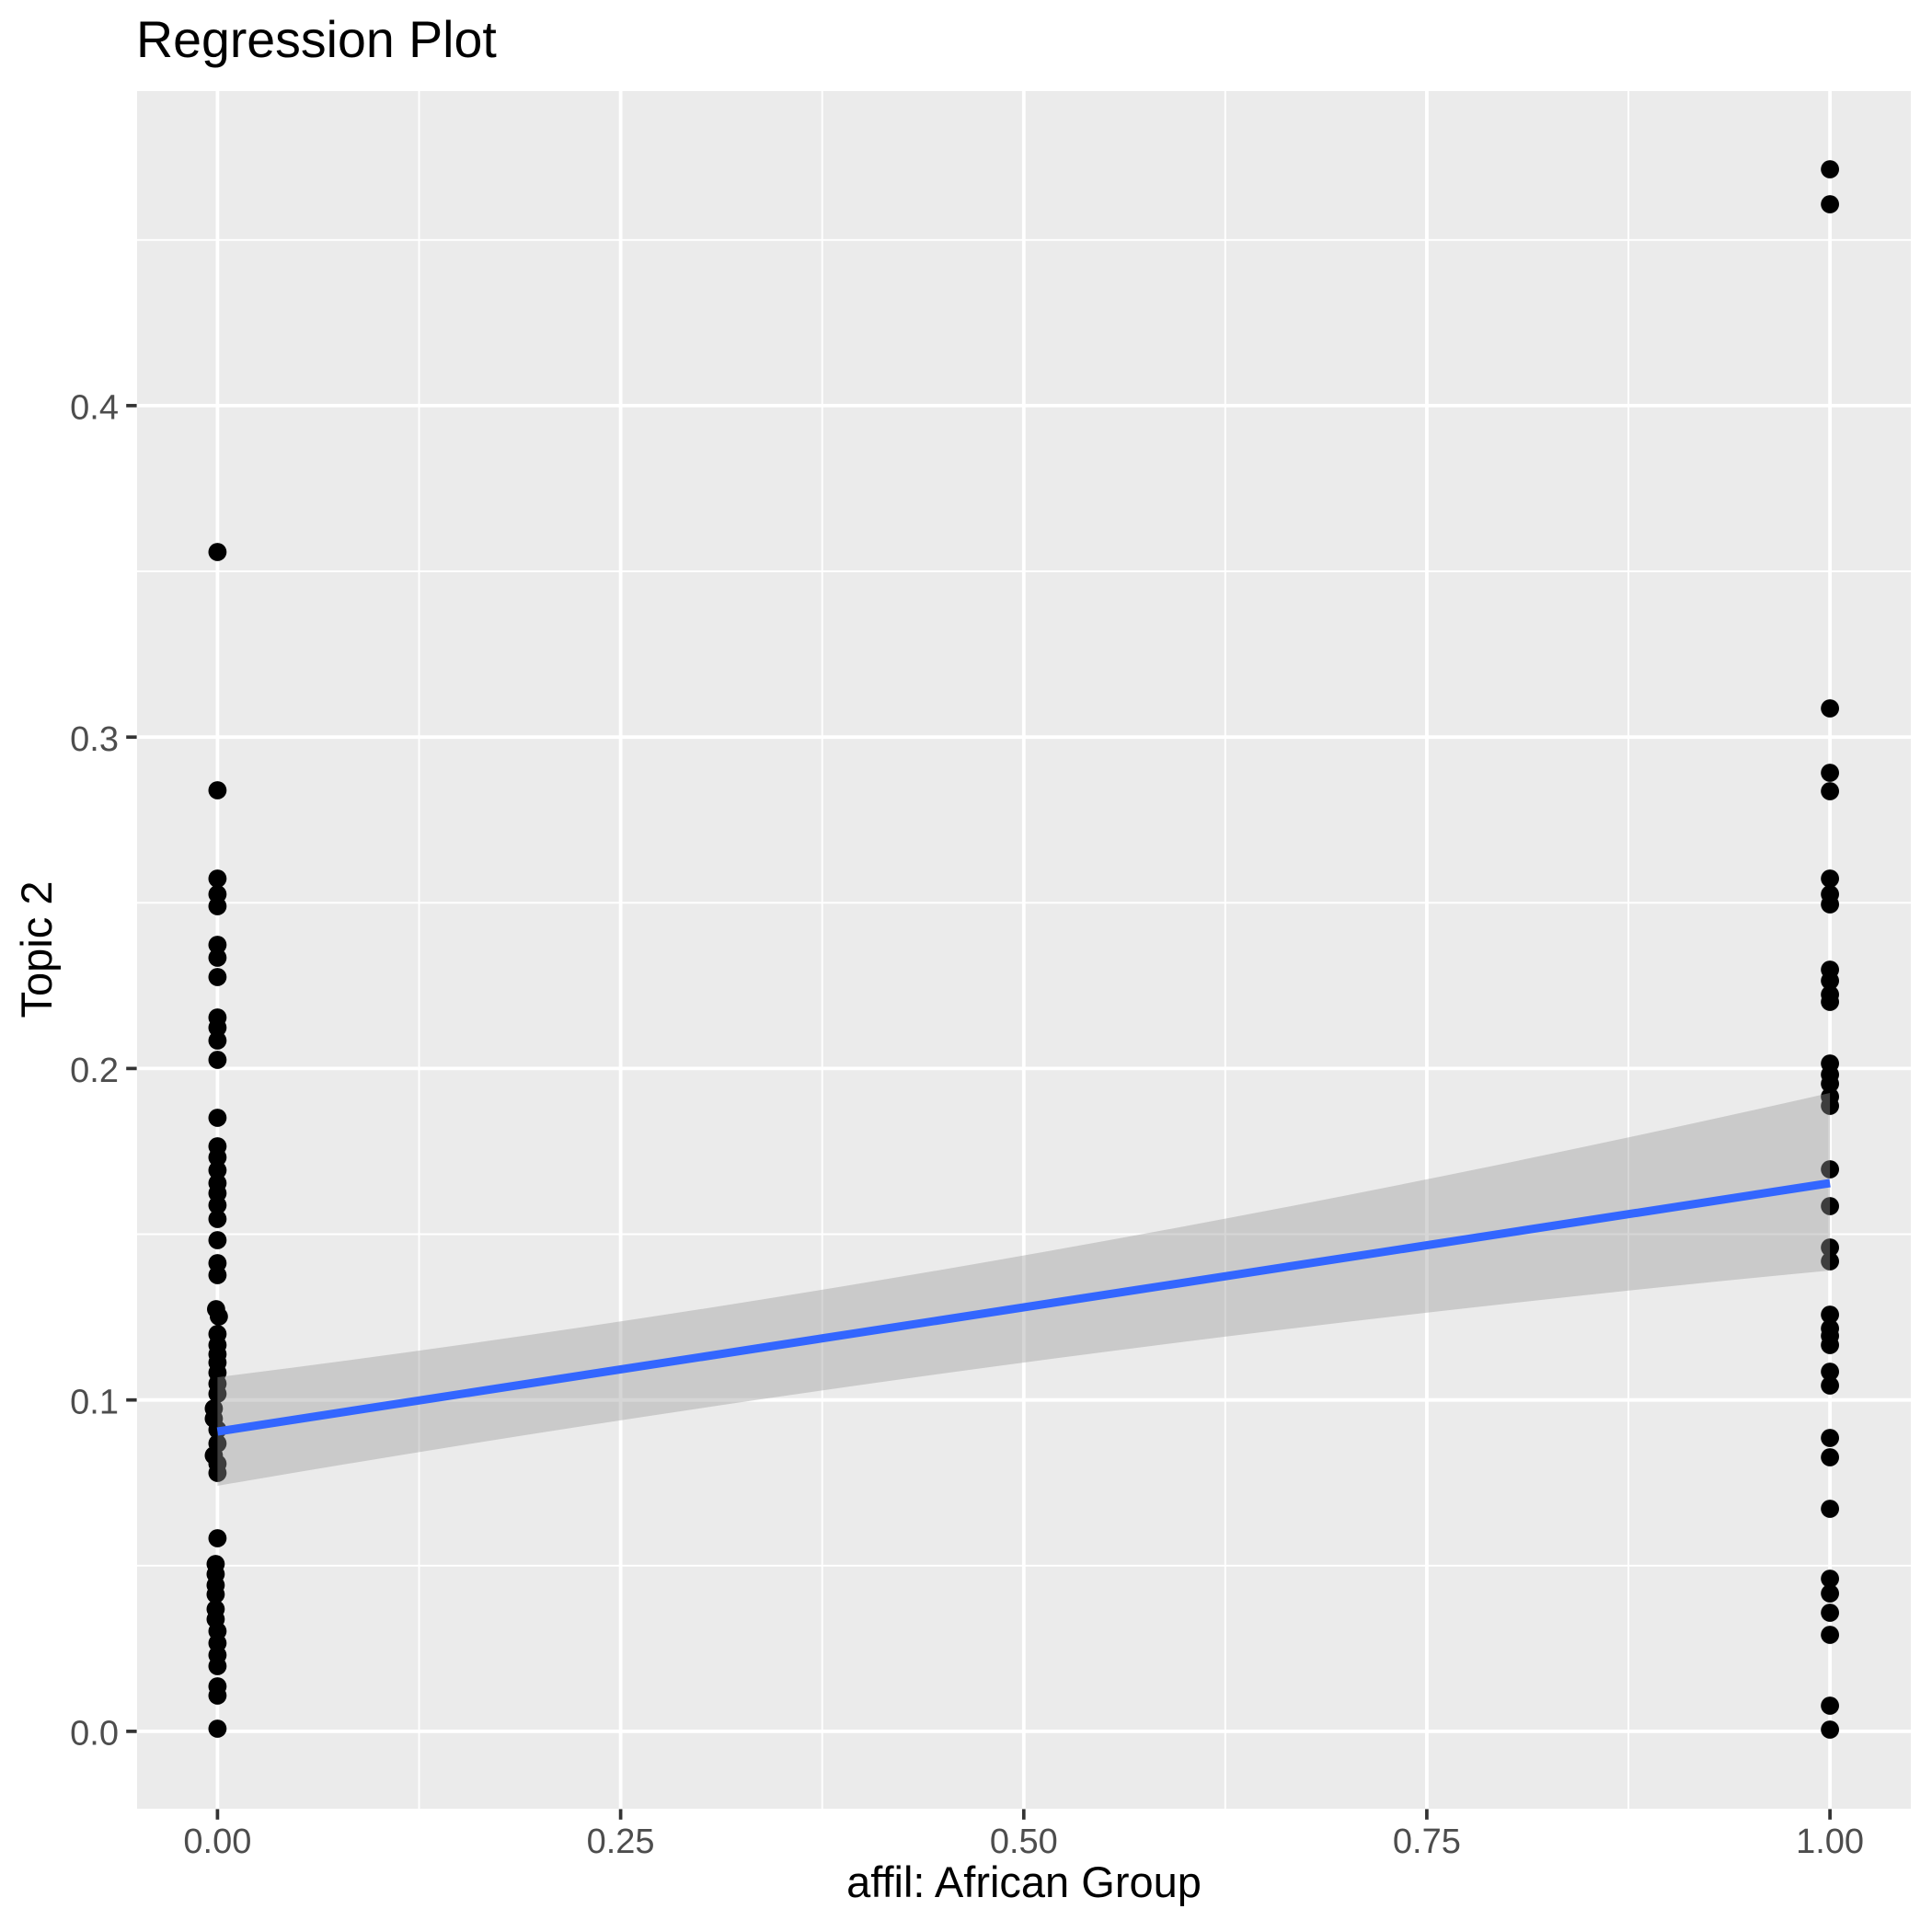 The image size is (1932, 1932). What do you see at coordinates (217, 1842) in the screenshot?
I see `svg-text: 0.00` at bounding box center [217, 1842].